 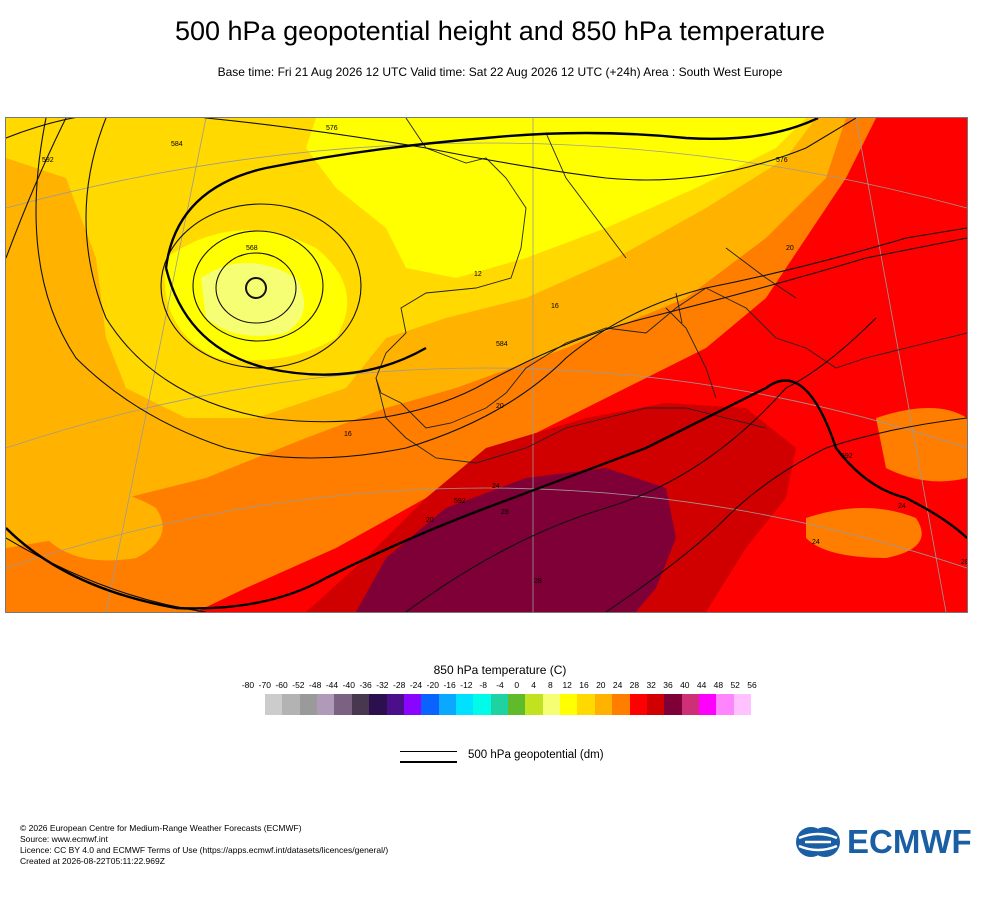 I want to click on contour-label: 568, so click(x=252, y=248).